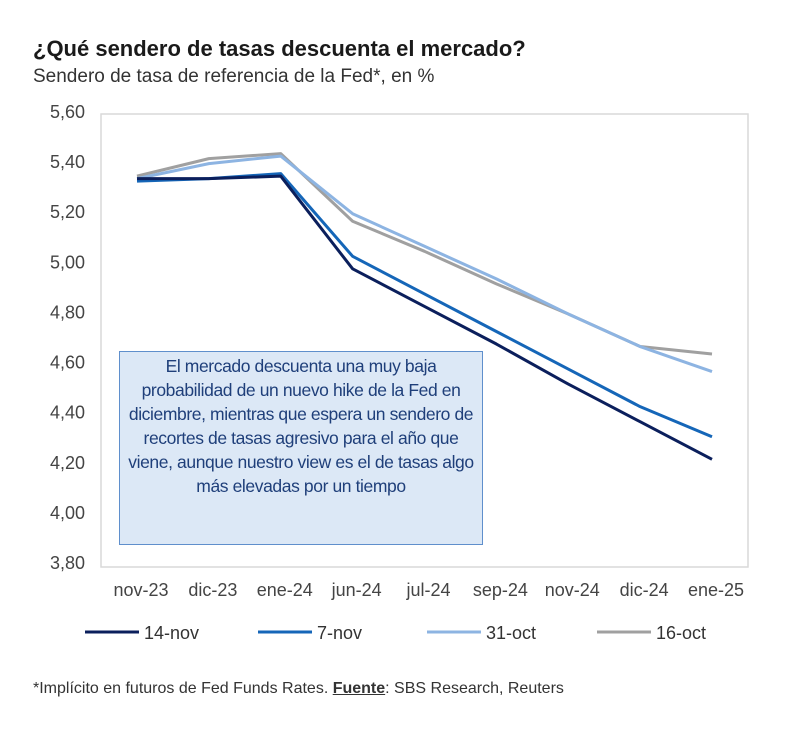 The height and width of the screenshot is (739, 800). Describe the element at coordinates (339, 633) in the screenshot. I see `legend-label: 7-nov` at that location.